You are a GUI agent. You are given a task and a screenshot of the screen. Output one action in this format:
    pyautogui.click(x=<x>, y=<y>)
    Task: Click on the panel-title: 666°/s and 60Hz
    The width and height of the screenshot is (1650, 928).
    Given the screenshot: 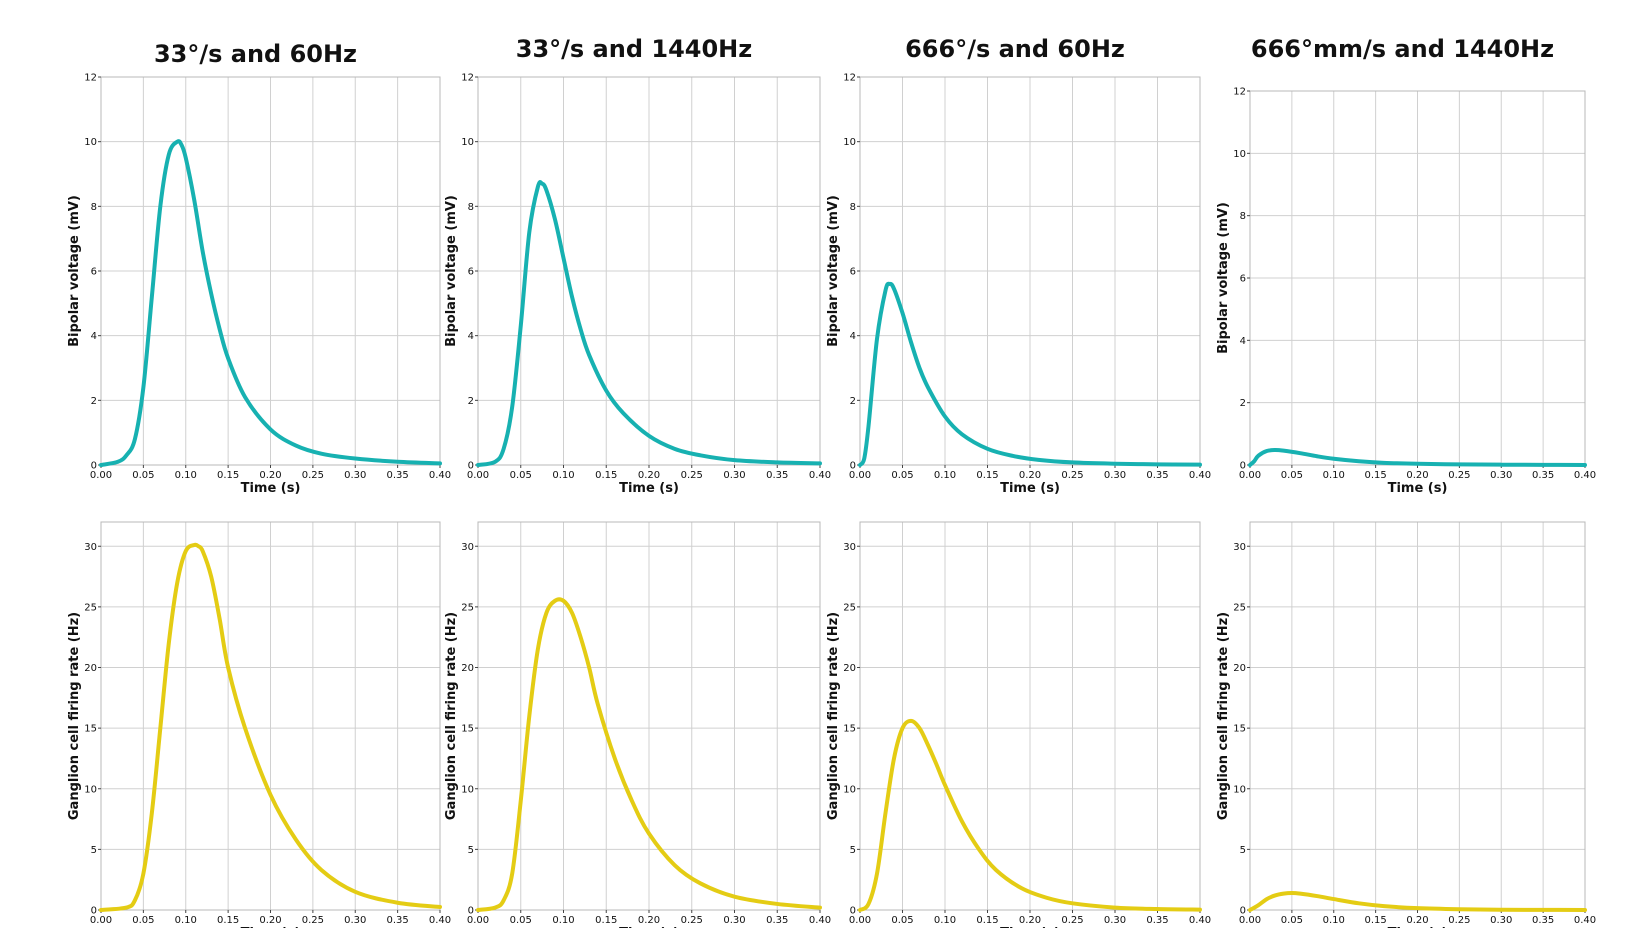 What is the action you would take?
    pyautogui.click(x=1015, y=49)
    